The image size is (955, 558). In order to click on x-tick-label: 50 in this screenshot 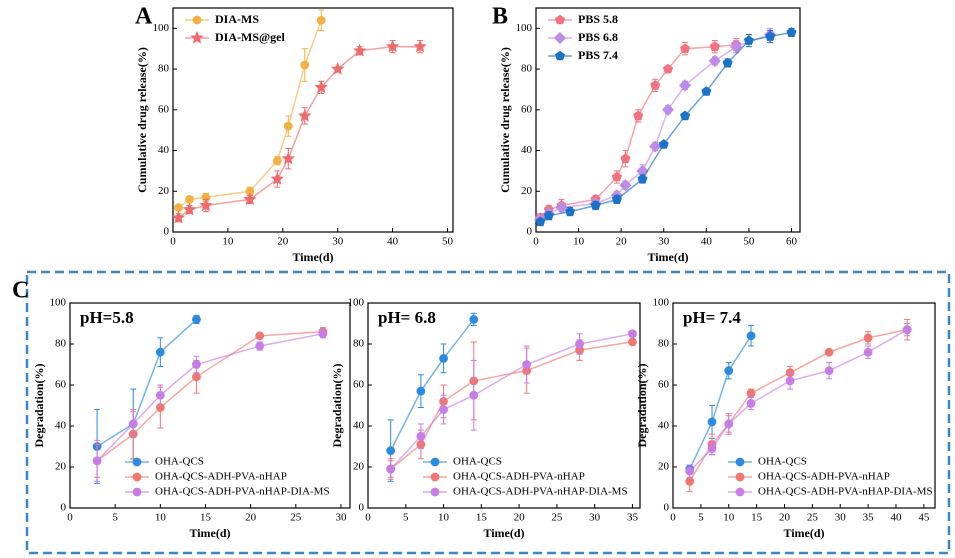, I will do `click(749, 242)`.